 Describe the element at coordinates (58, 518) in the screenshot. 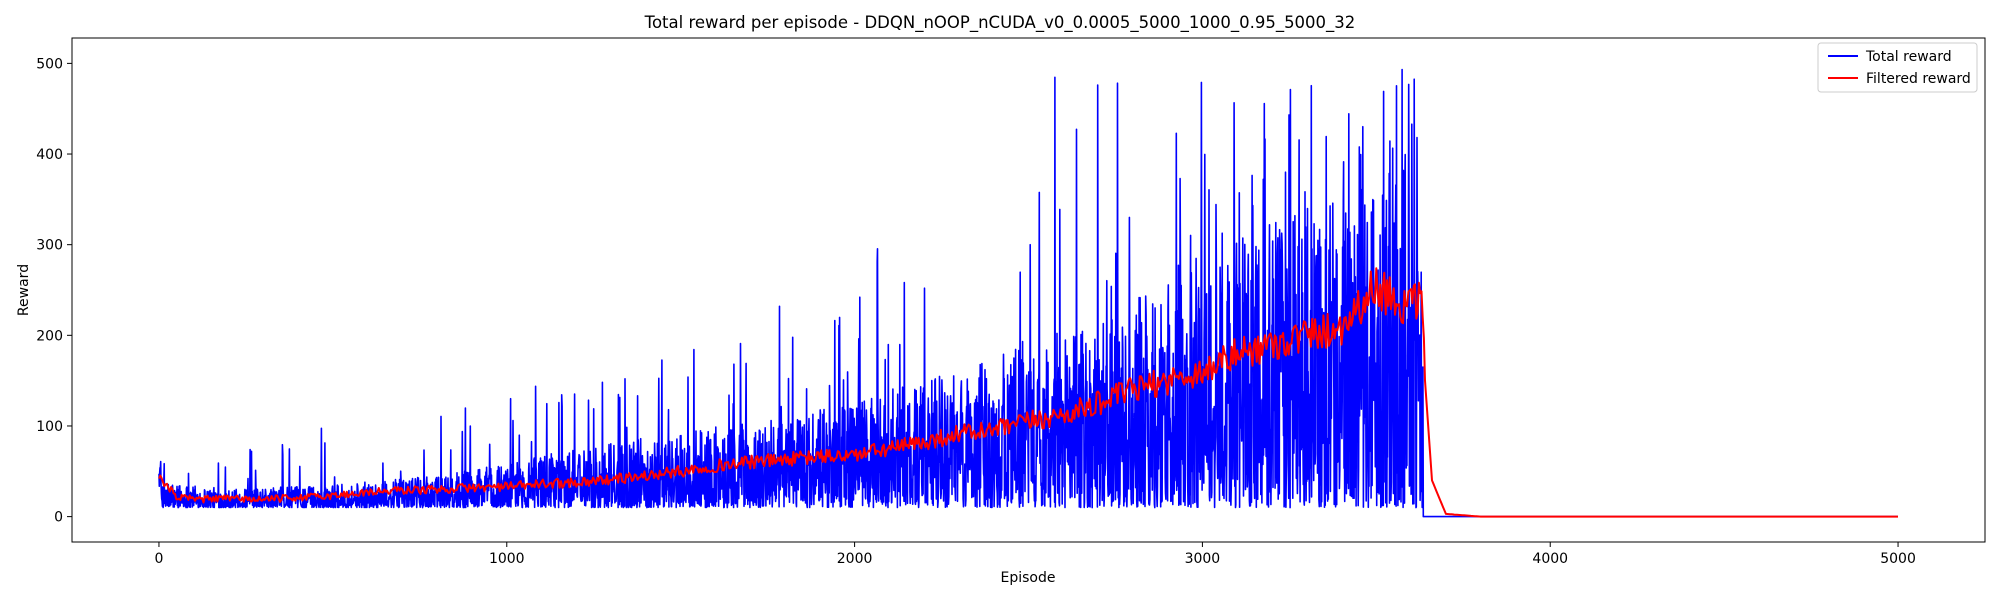

I see `y-tick-label: 0` at that location.